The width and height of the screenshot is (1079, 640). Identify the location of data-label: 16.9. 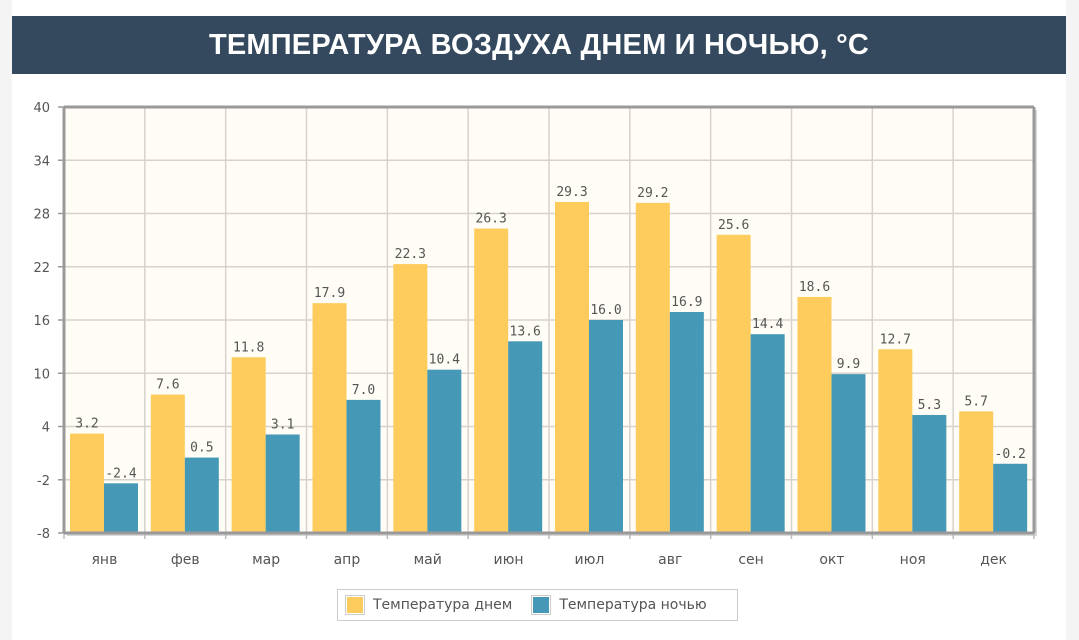
(686, 302).